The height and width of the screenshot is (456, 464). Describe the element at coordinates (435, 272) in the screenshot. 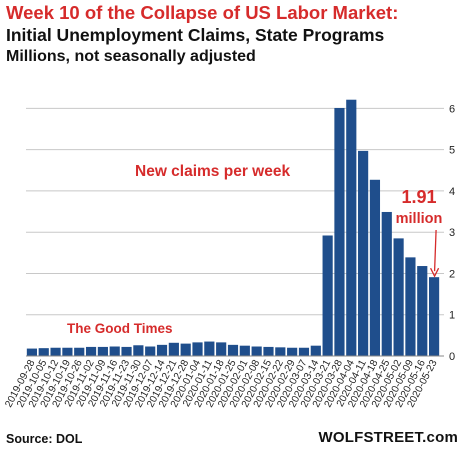

I see `arrow-head` at that location.